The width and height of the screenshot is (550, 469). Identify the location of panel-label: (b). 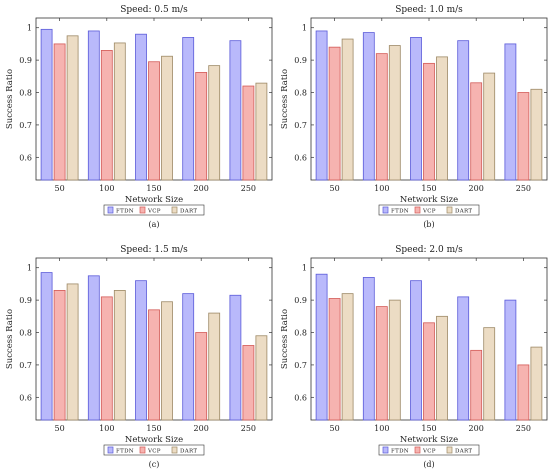
(428, 224).